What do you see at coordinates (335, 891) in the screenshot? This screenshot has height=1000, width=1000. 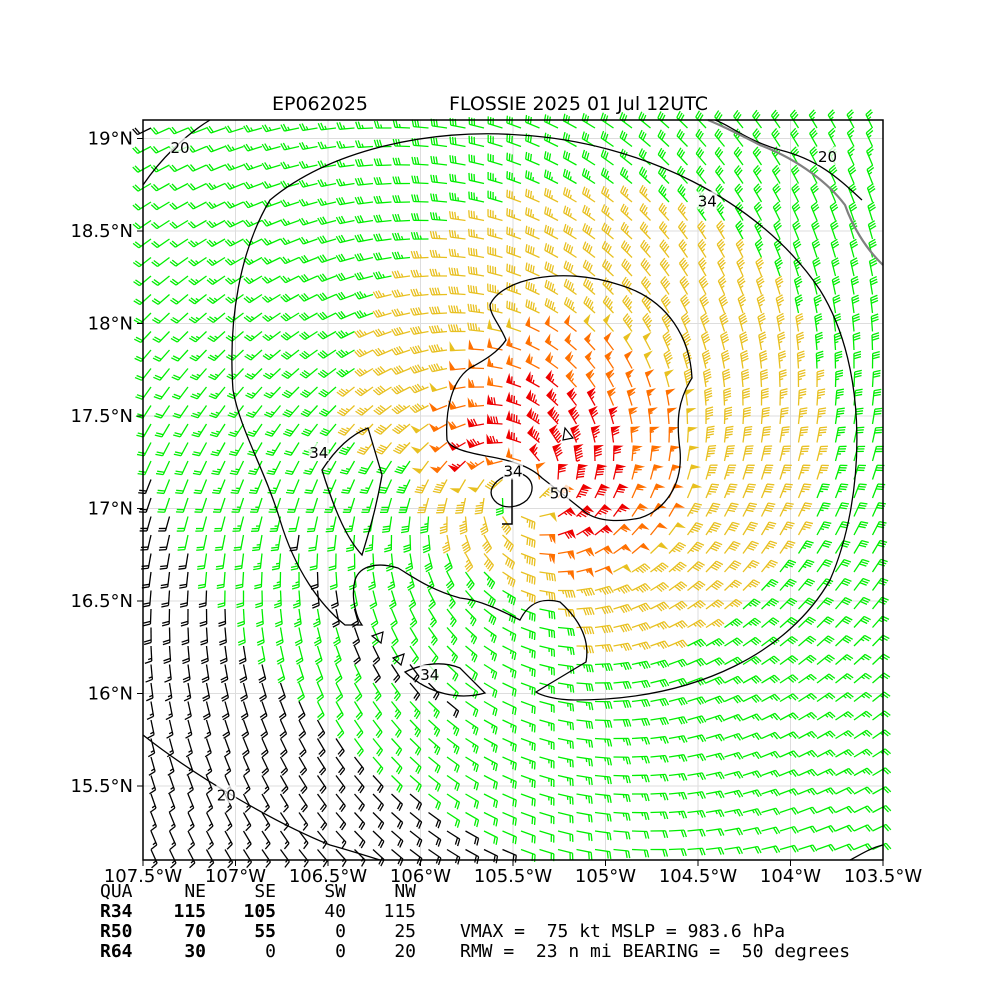 I see `col-header: SW` at bounding box center [335, 891].